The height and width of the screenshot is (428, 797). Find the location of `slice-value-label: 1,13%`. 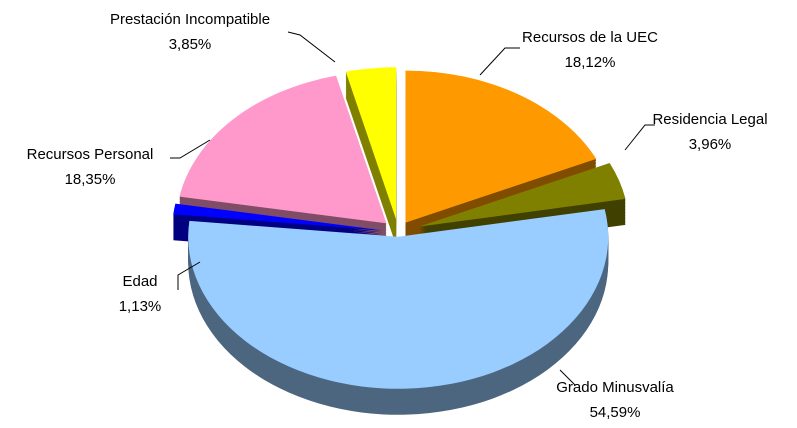

slice-value-label: 1,13% is located at coordinates (140, 306).